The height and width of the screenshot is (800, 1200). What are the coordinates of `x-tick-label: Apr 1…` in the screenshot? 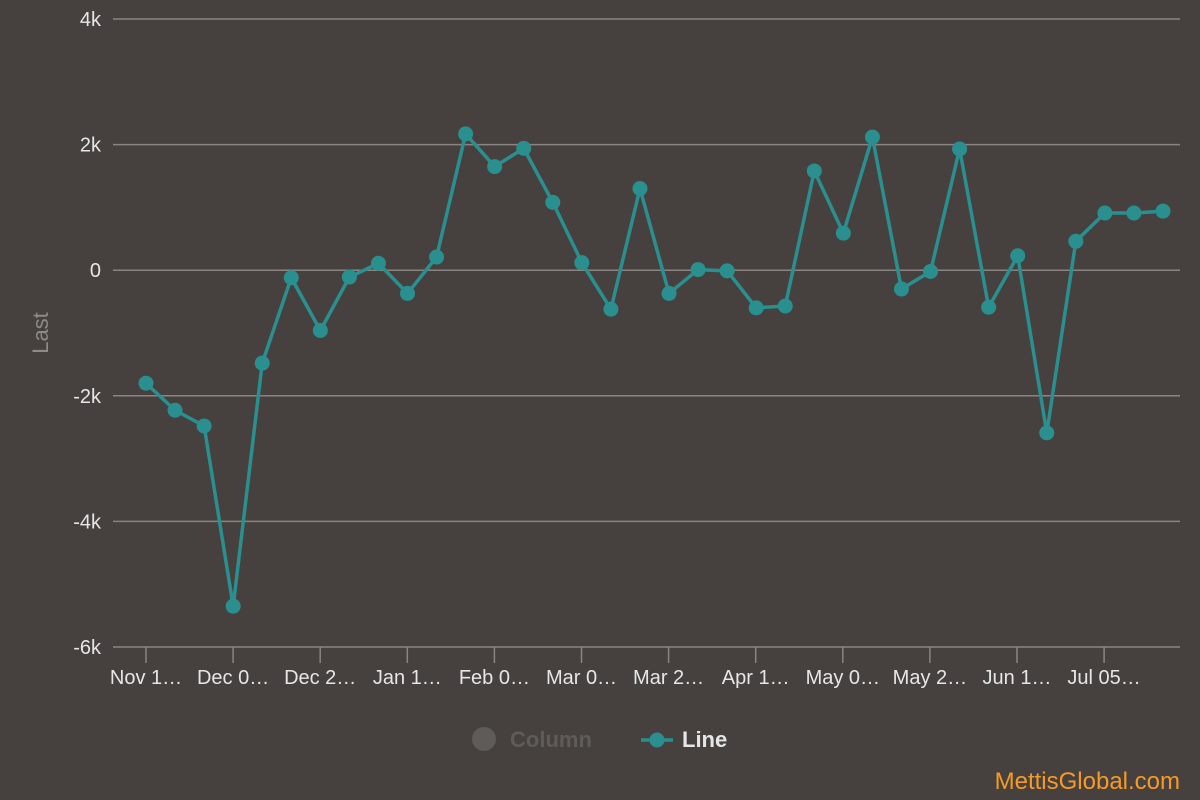 It's located at (756, 678).